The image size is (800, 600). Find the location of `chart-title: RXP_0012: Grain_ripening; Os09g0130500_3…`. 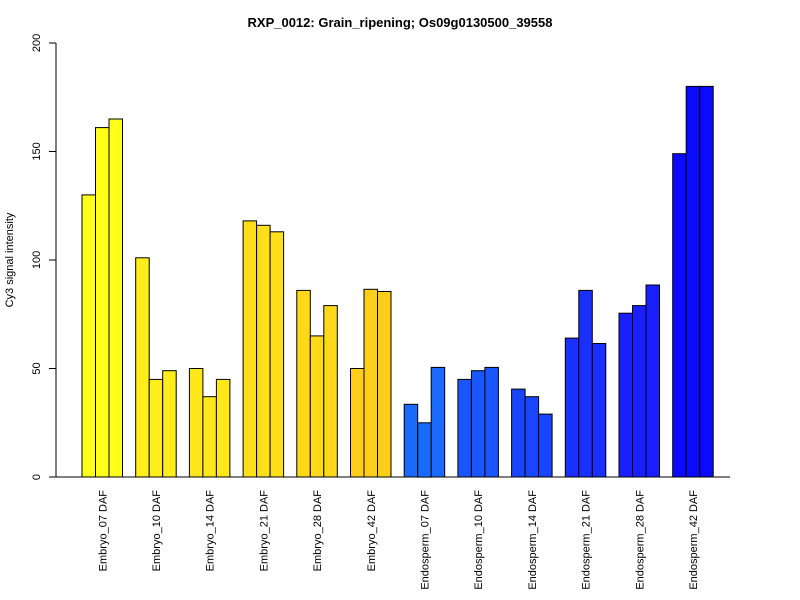

chart-title: RXP_0012: Grain_ripening; Os09g0130500_3… is located at coordinates (400, 22).